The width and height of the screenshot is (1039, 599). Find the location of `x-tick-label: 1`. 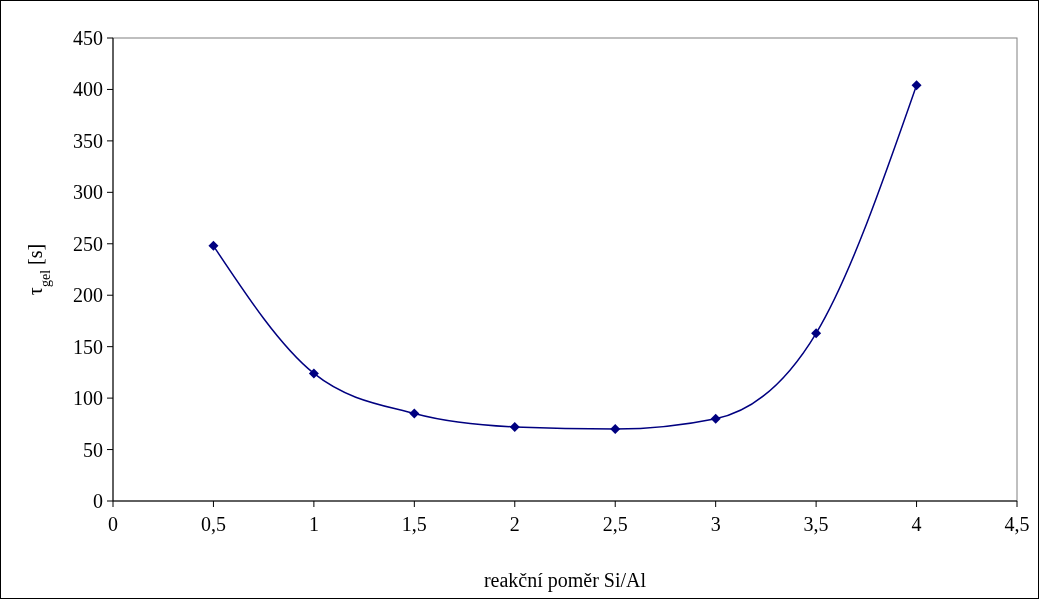

x-tick-label: 1 is located at coordinates (313, 524).